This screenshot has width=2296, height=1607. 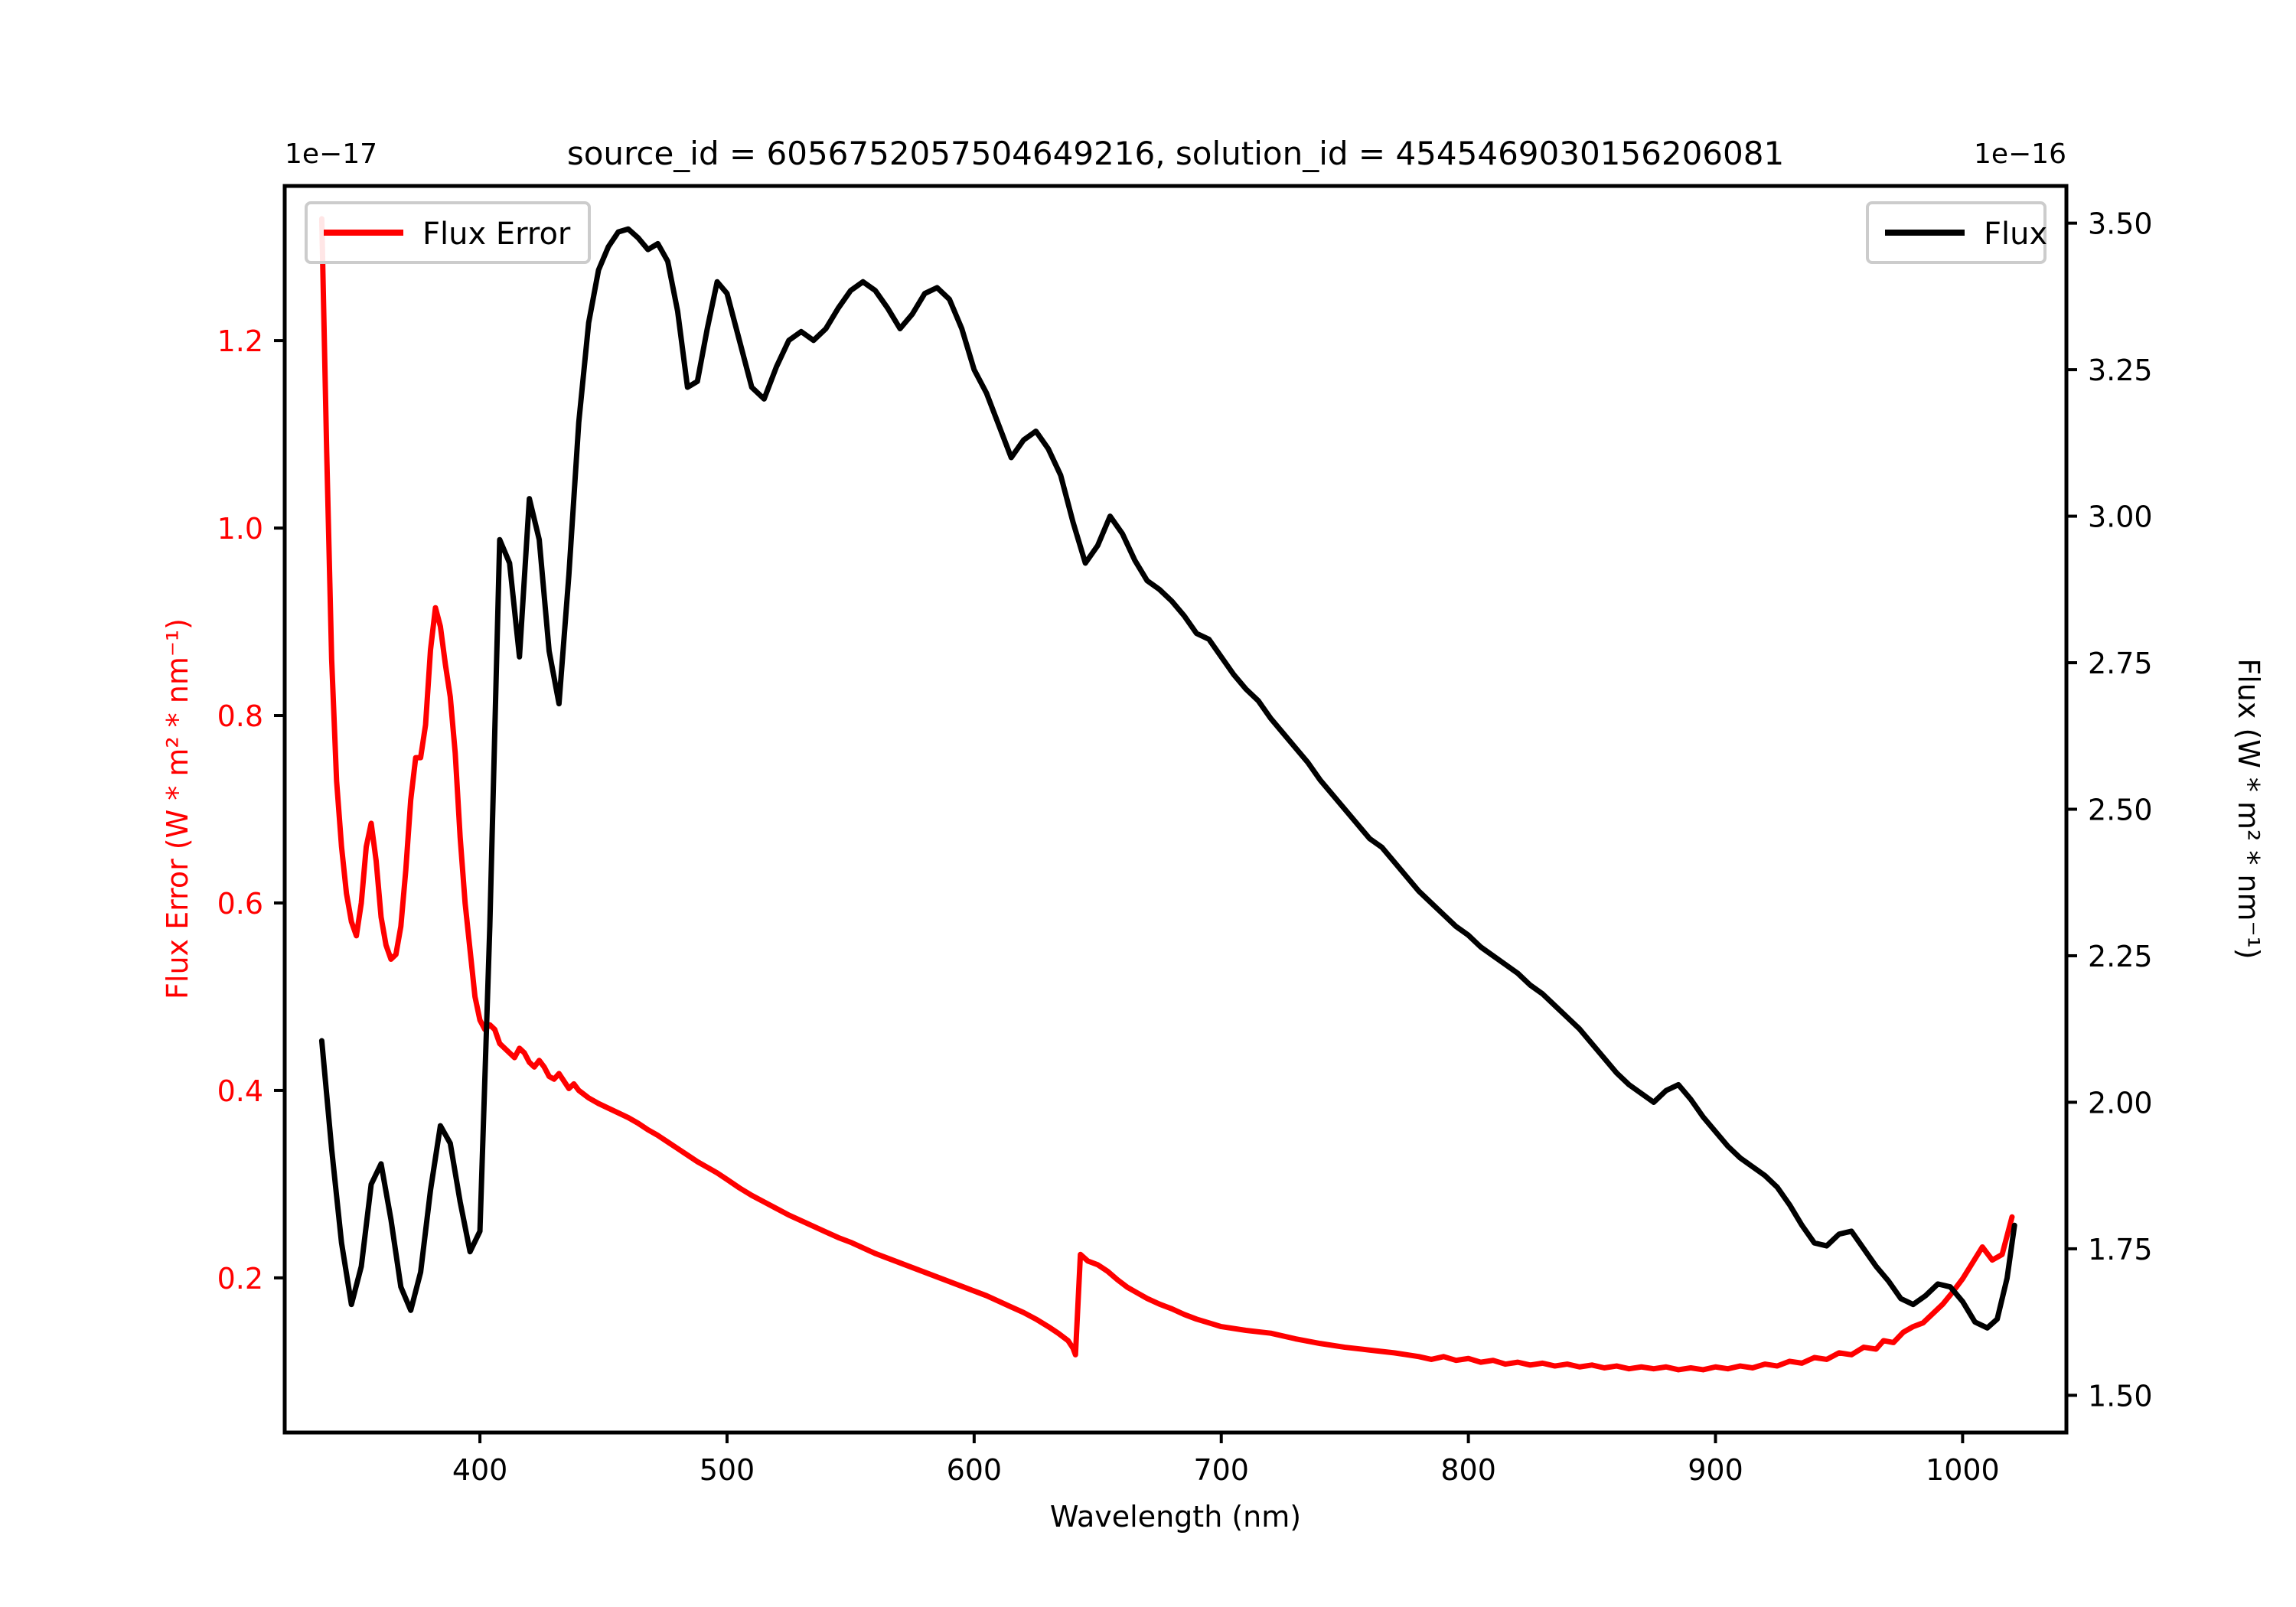 I want to click on legend-flux-error-box, so click(x=448, y=232).